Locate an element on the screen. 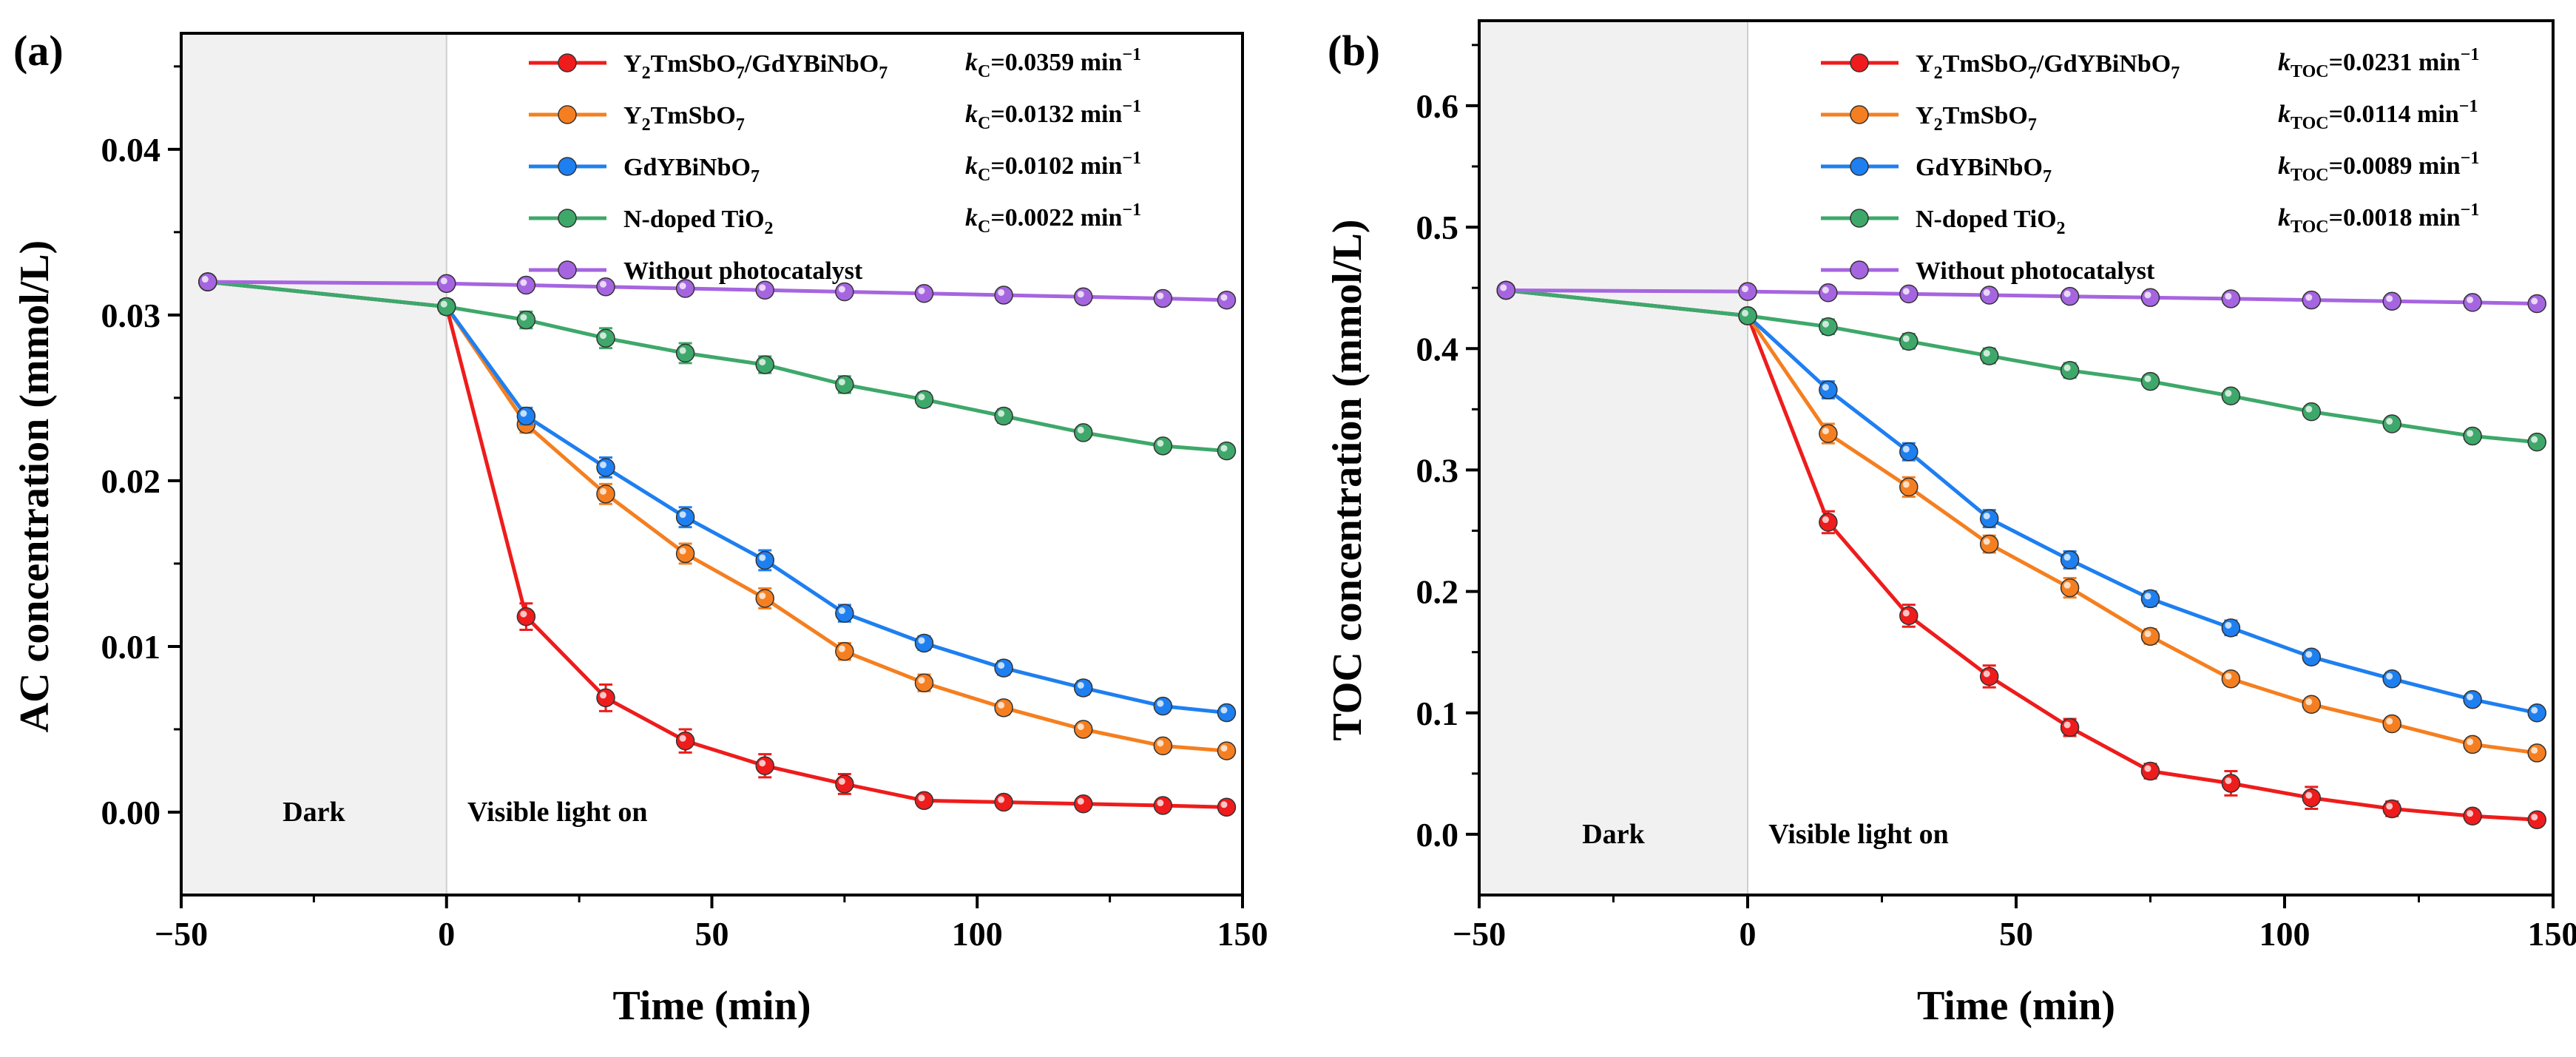 The width and height of the screenshot is (2576, 1057). x-tick-label: 50 is located at coordinates (712, 934).